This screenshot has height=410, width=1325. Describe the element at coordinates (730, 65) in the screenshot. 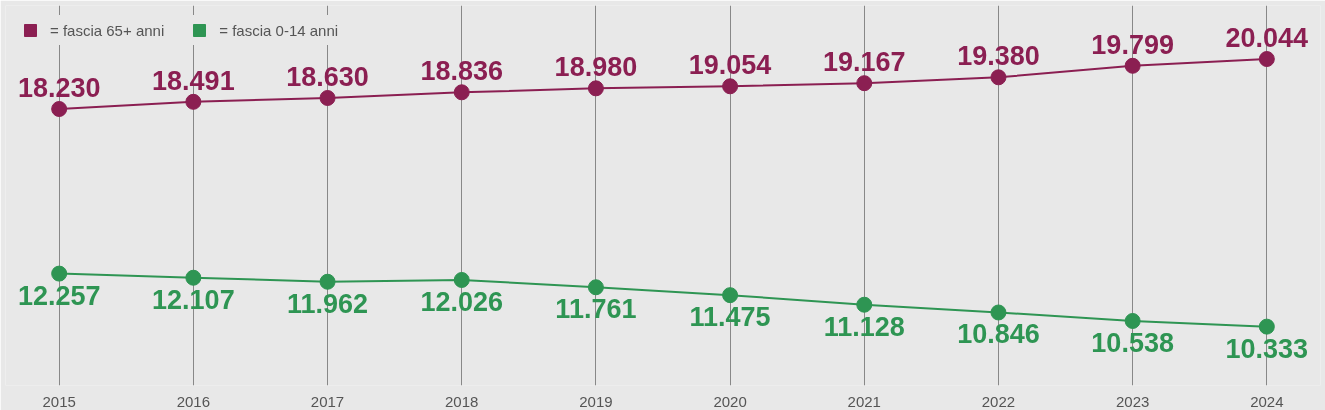

I see `data-label: 19.054` at that location.